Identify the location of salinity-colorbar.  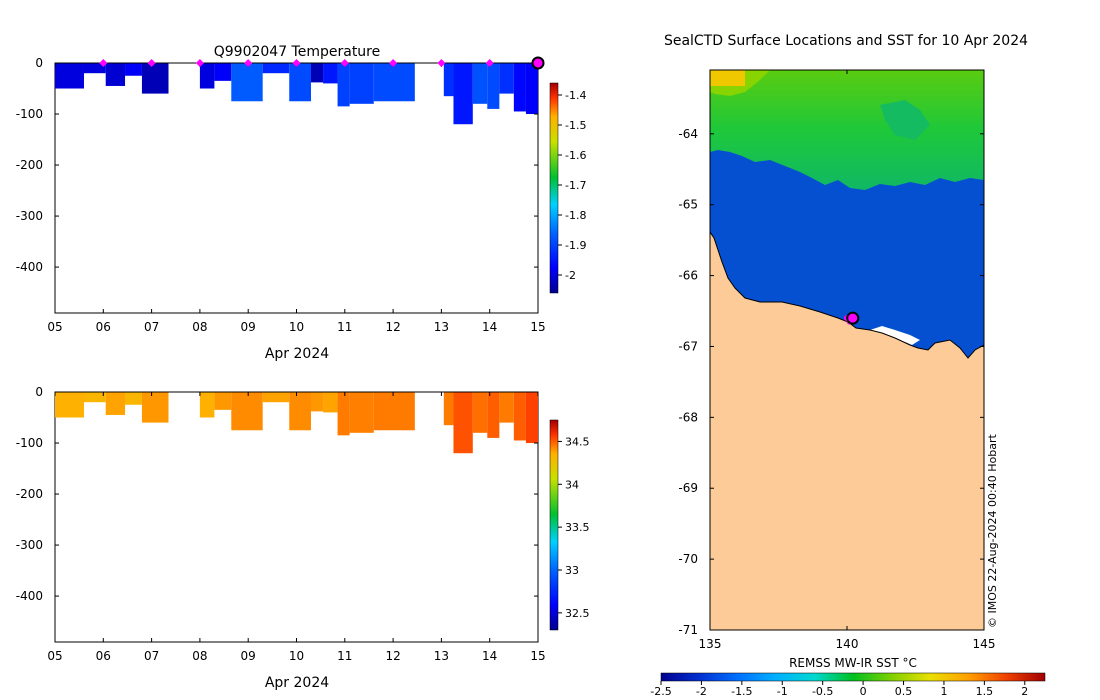
(554, 525).